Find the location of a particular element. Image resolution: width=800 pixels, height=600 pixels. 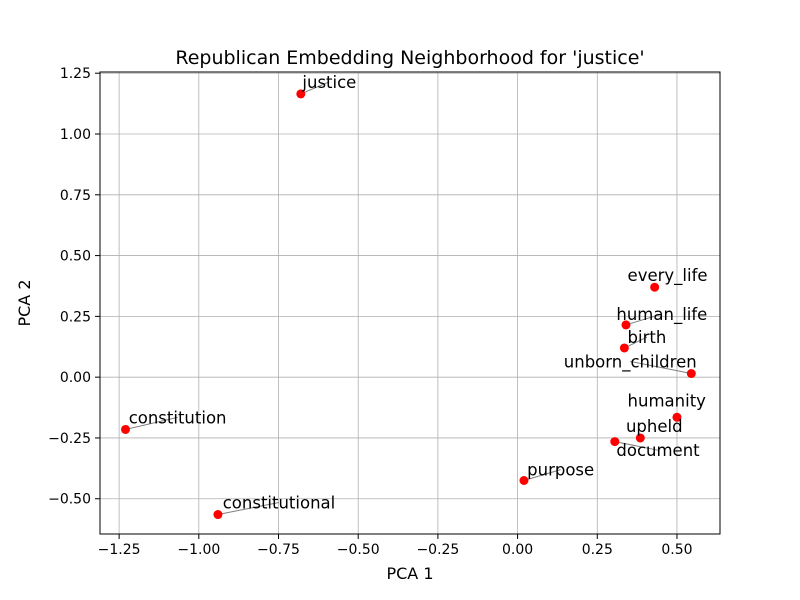

point-label: constitution is located at coordinates (178, 417).